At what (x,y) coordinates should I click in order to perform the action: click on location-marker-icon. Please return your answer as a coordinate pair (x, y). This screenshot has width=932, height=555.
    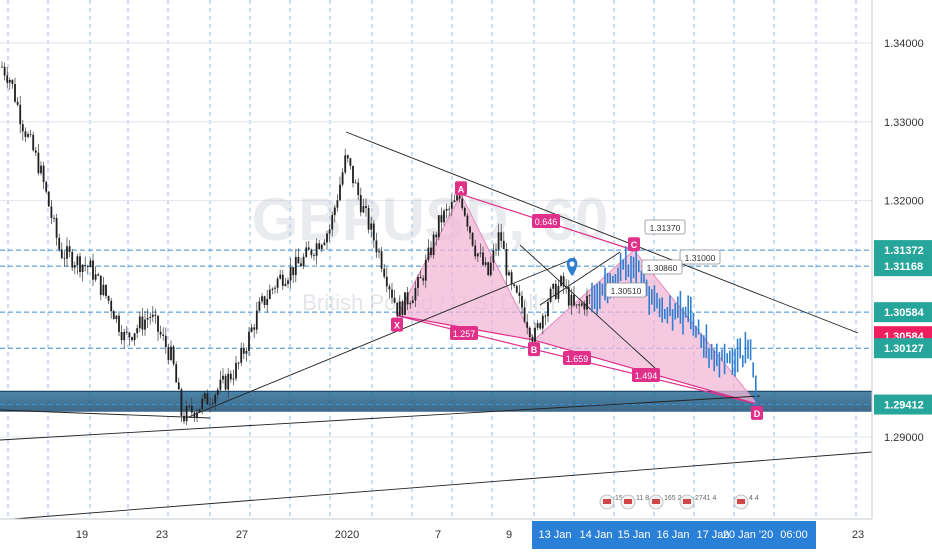
    Looking at the image, I should click on (572, 267).